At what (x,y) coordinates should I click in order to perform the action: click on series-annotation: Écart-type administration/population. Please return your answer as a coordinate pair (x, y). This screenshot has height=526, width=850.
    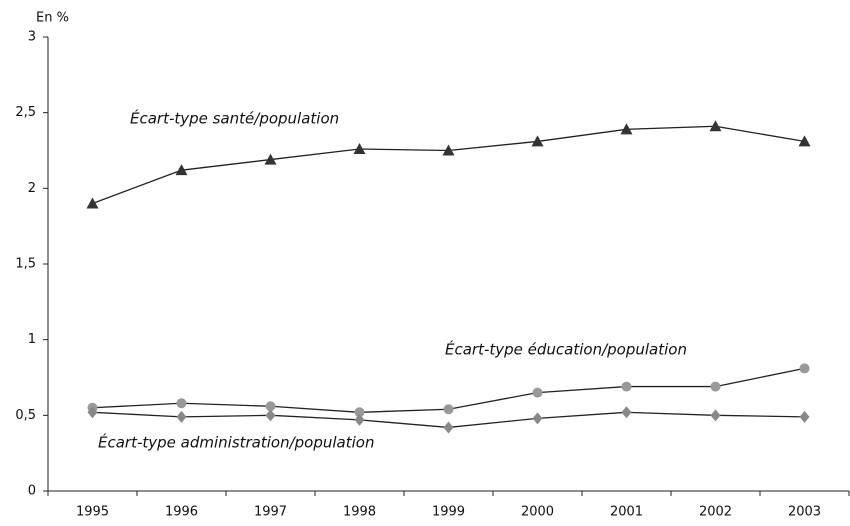
    Looking at the image, I should click on (236, 442).